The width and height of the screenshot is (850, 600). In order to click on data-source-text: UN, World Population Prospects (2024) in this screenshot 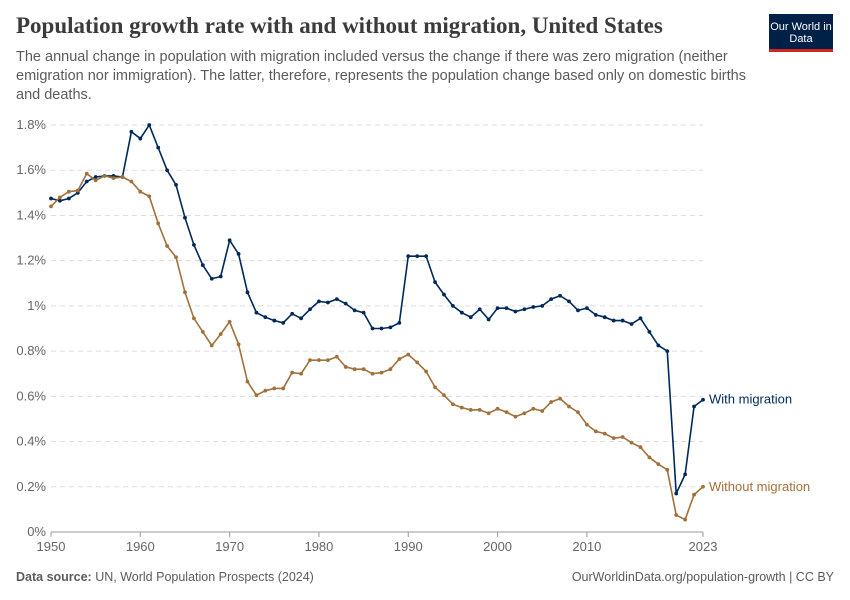, I will do `click(204, 577)`.